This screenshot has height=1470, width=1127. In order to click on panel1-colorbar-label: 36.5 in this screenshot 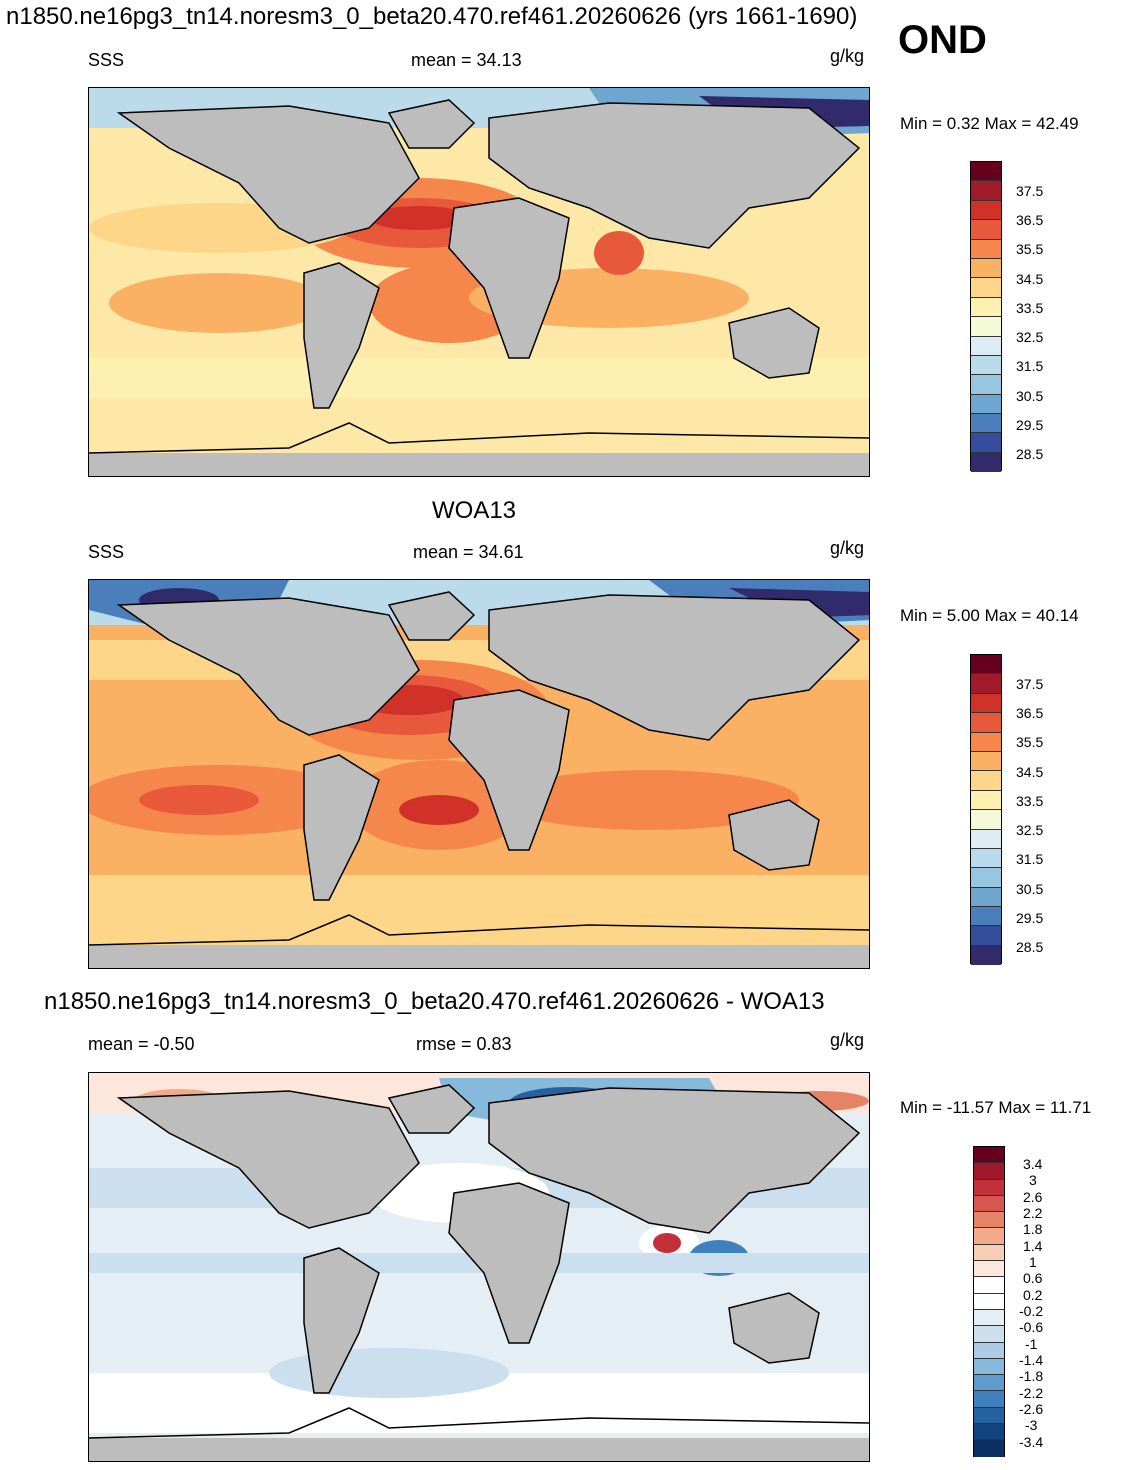, I will do `click(1030, 220)`.